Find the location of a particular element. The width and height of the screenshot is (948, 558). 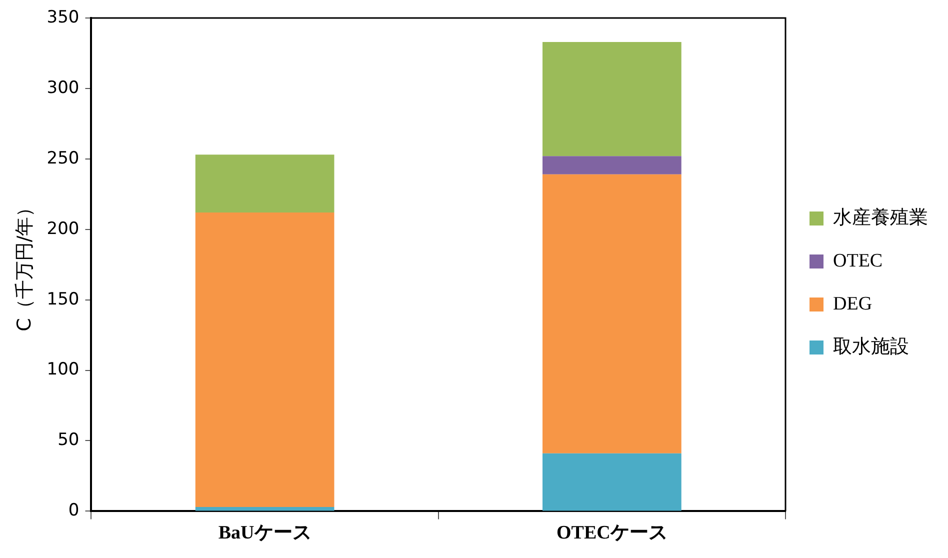

y-tick-label: 50 is located at coordinates (69, 440).